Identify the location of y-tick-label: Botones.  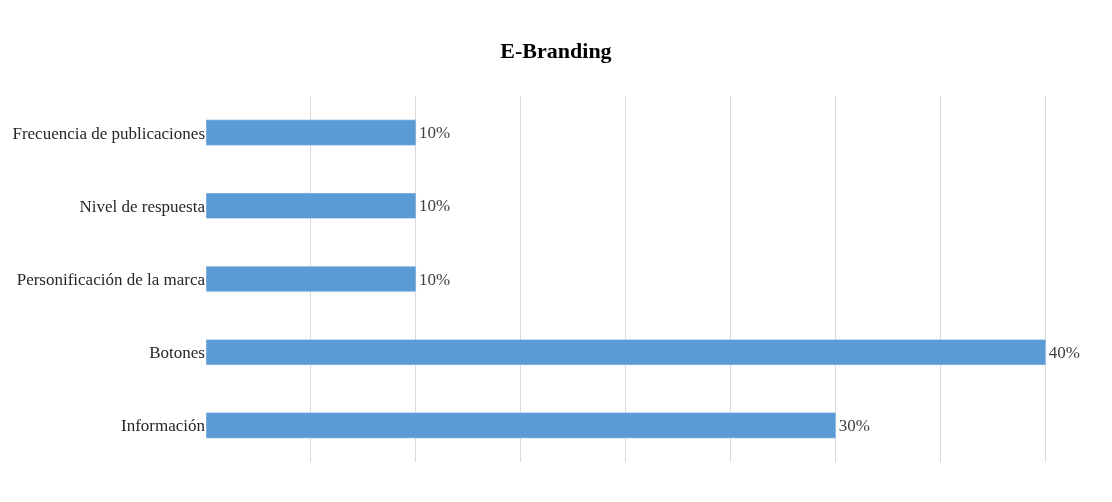
(177, 353).